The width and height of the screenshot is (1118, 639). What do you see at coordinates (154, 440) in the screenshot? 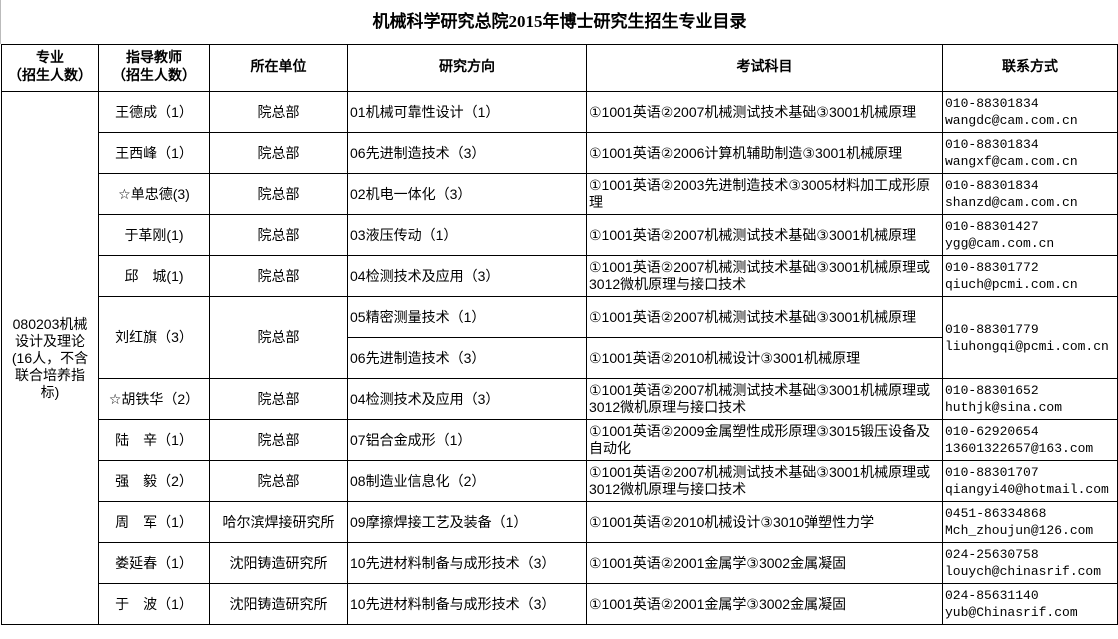
I see `advisor-cell: 陆 辛（1）` at bounding box center [154, 440].